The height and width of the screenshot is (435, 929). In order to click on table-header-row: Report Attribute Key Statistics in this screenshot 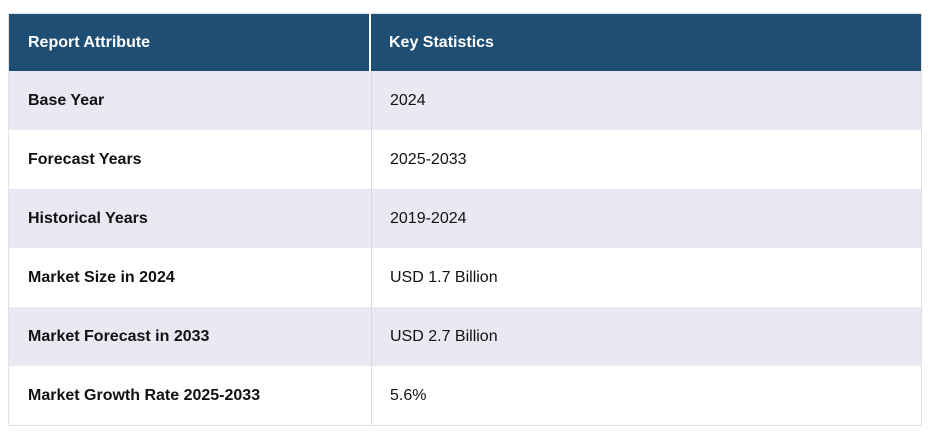, I will do `click(465, 42)`.